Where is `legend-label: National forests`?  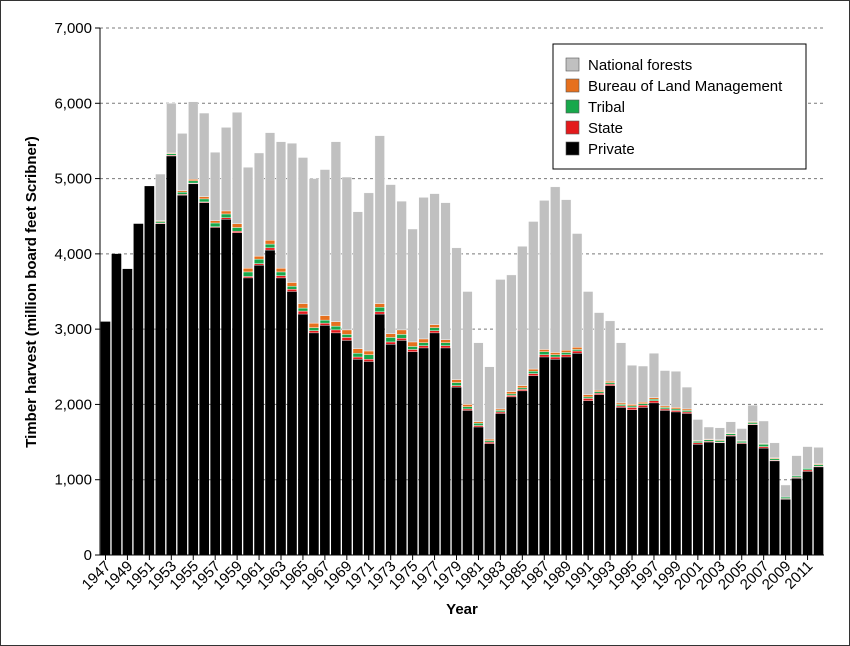
legend-label: National forests is located at coordinates (640, 65).